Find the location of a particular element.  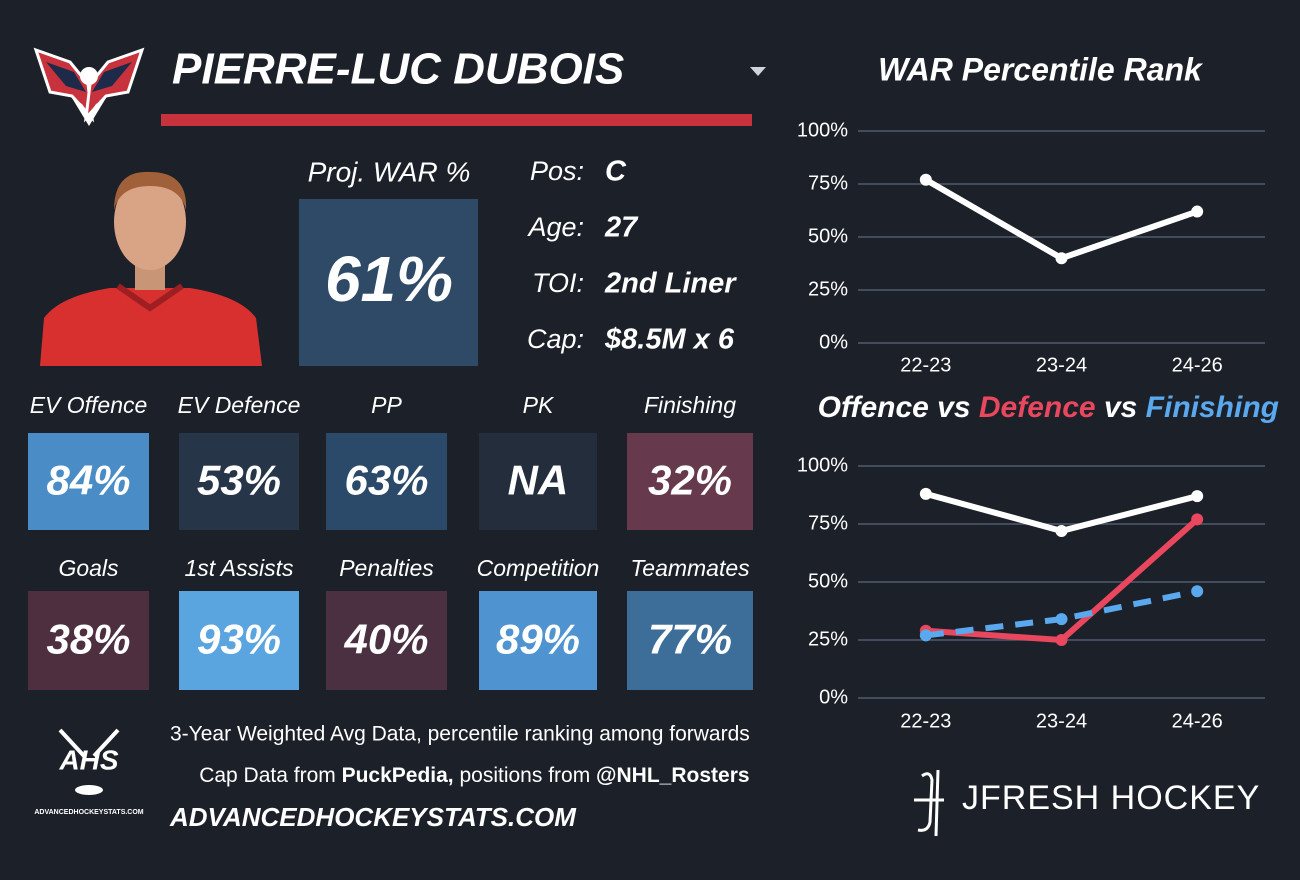

tile-value: 53% is located at coordinates (239, 480).